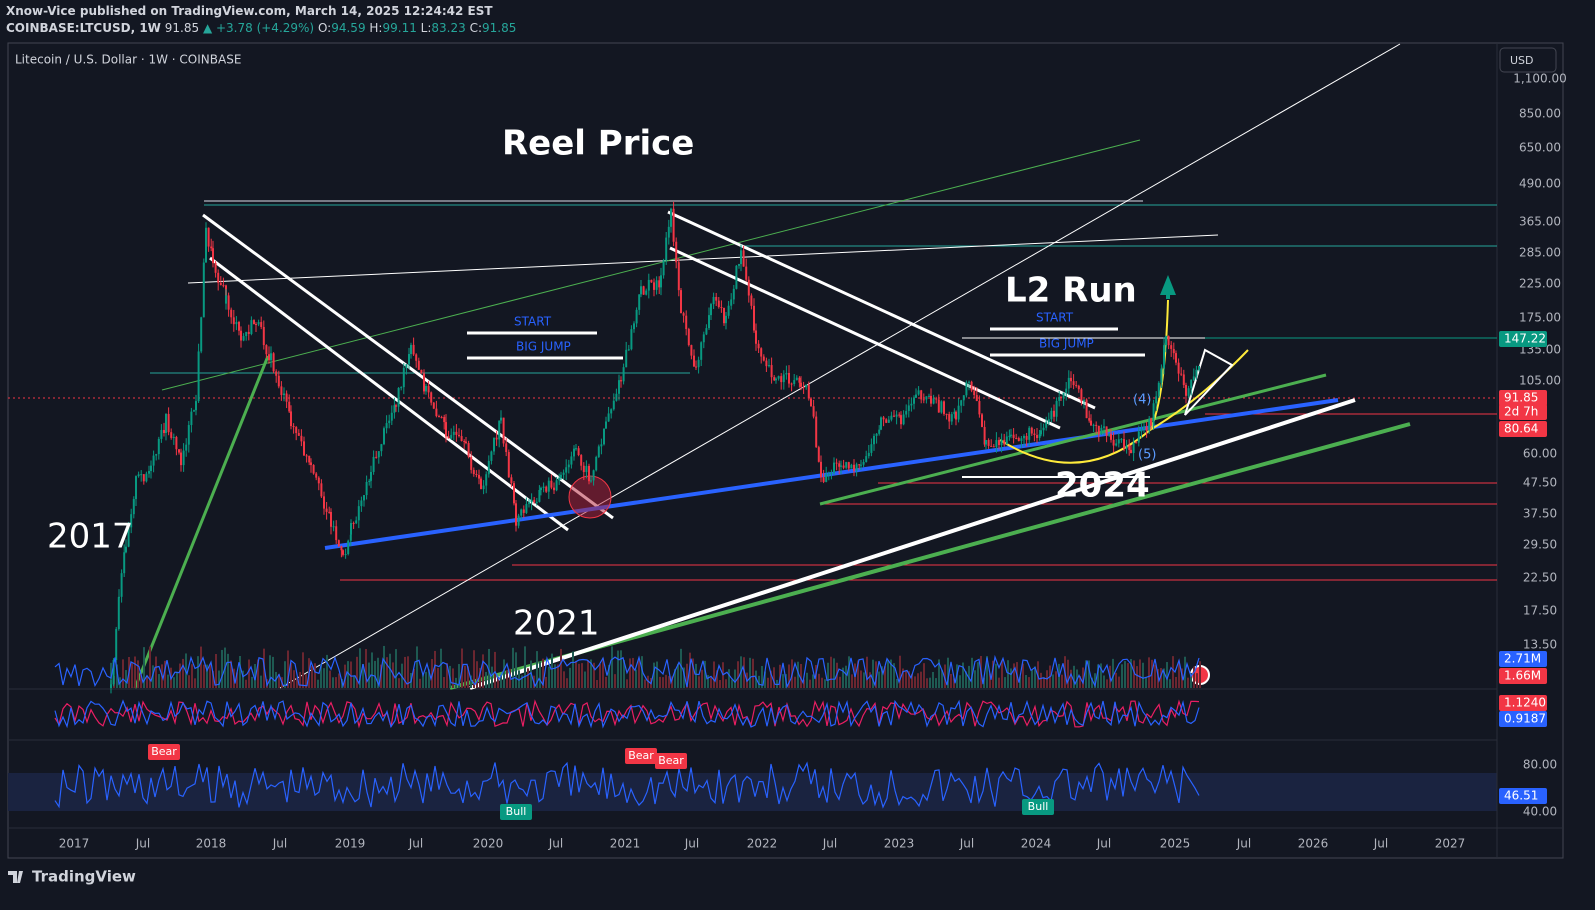 This screenshot has width=1595, height=910. I want to click on price-badge, so click(1523, 796).